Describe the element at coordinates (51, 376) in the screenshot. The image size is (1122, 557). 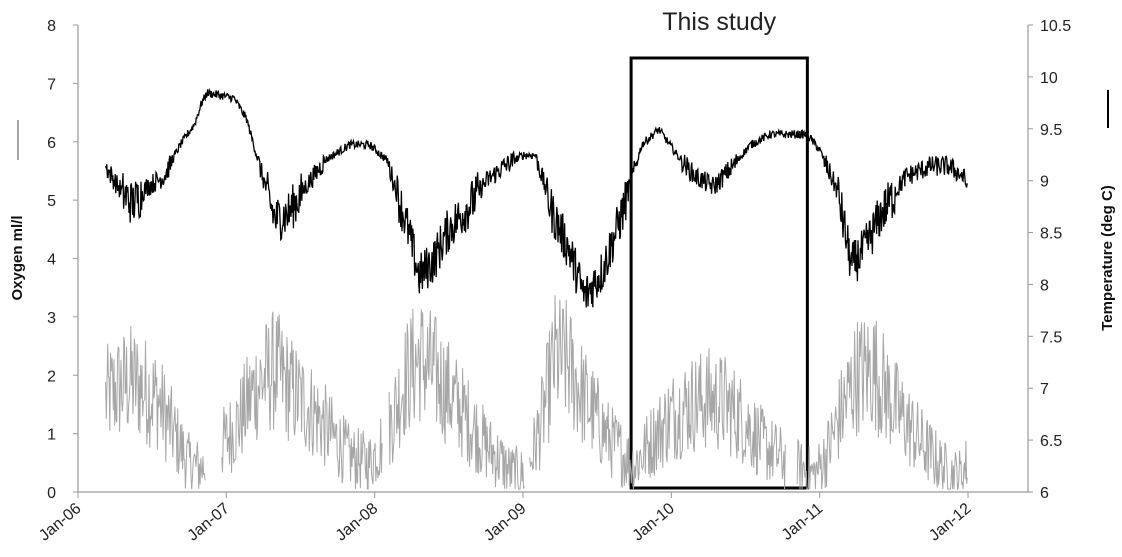
I see `y-left-tick-label: 2` at that location.